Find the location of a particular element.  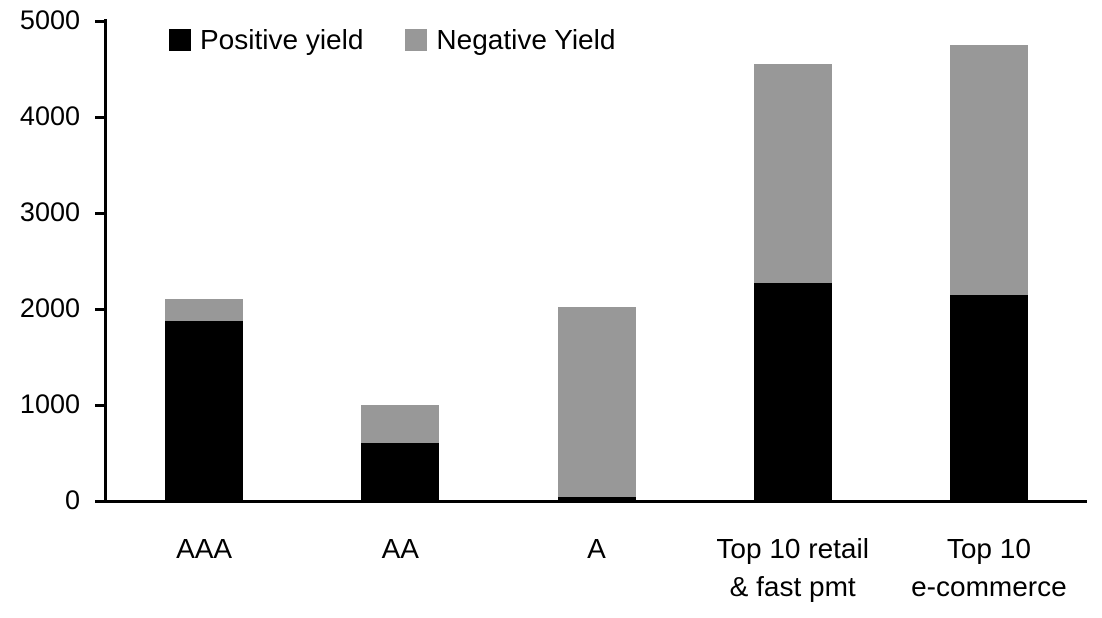

x-tick-label: A is located at coordinates (596, 548).